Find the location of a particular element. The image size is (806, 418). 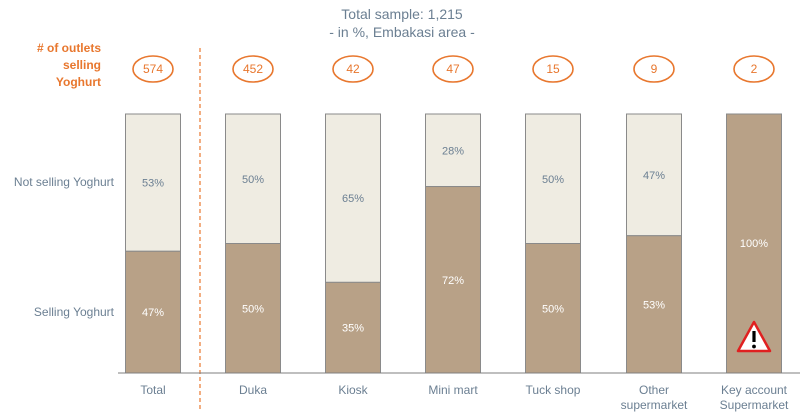

data-label-selling: 100% is located at coordinates (754, 244).